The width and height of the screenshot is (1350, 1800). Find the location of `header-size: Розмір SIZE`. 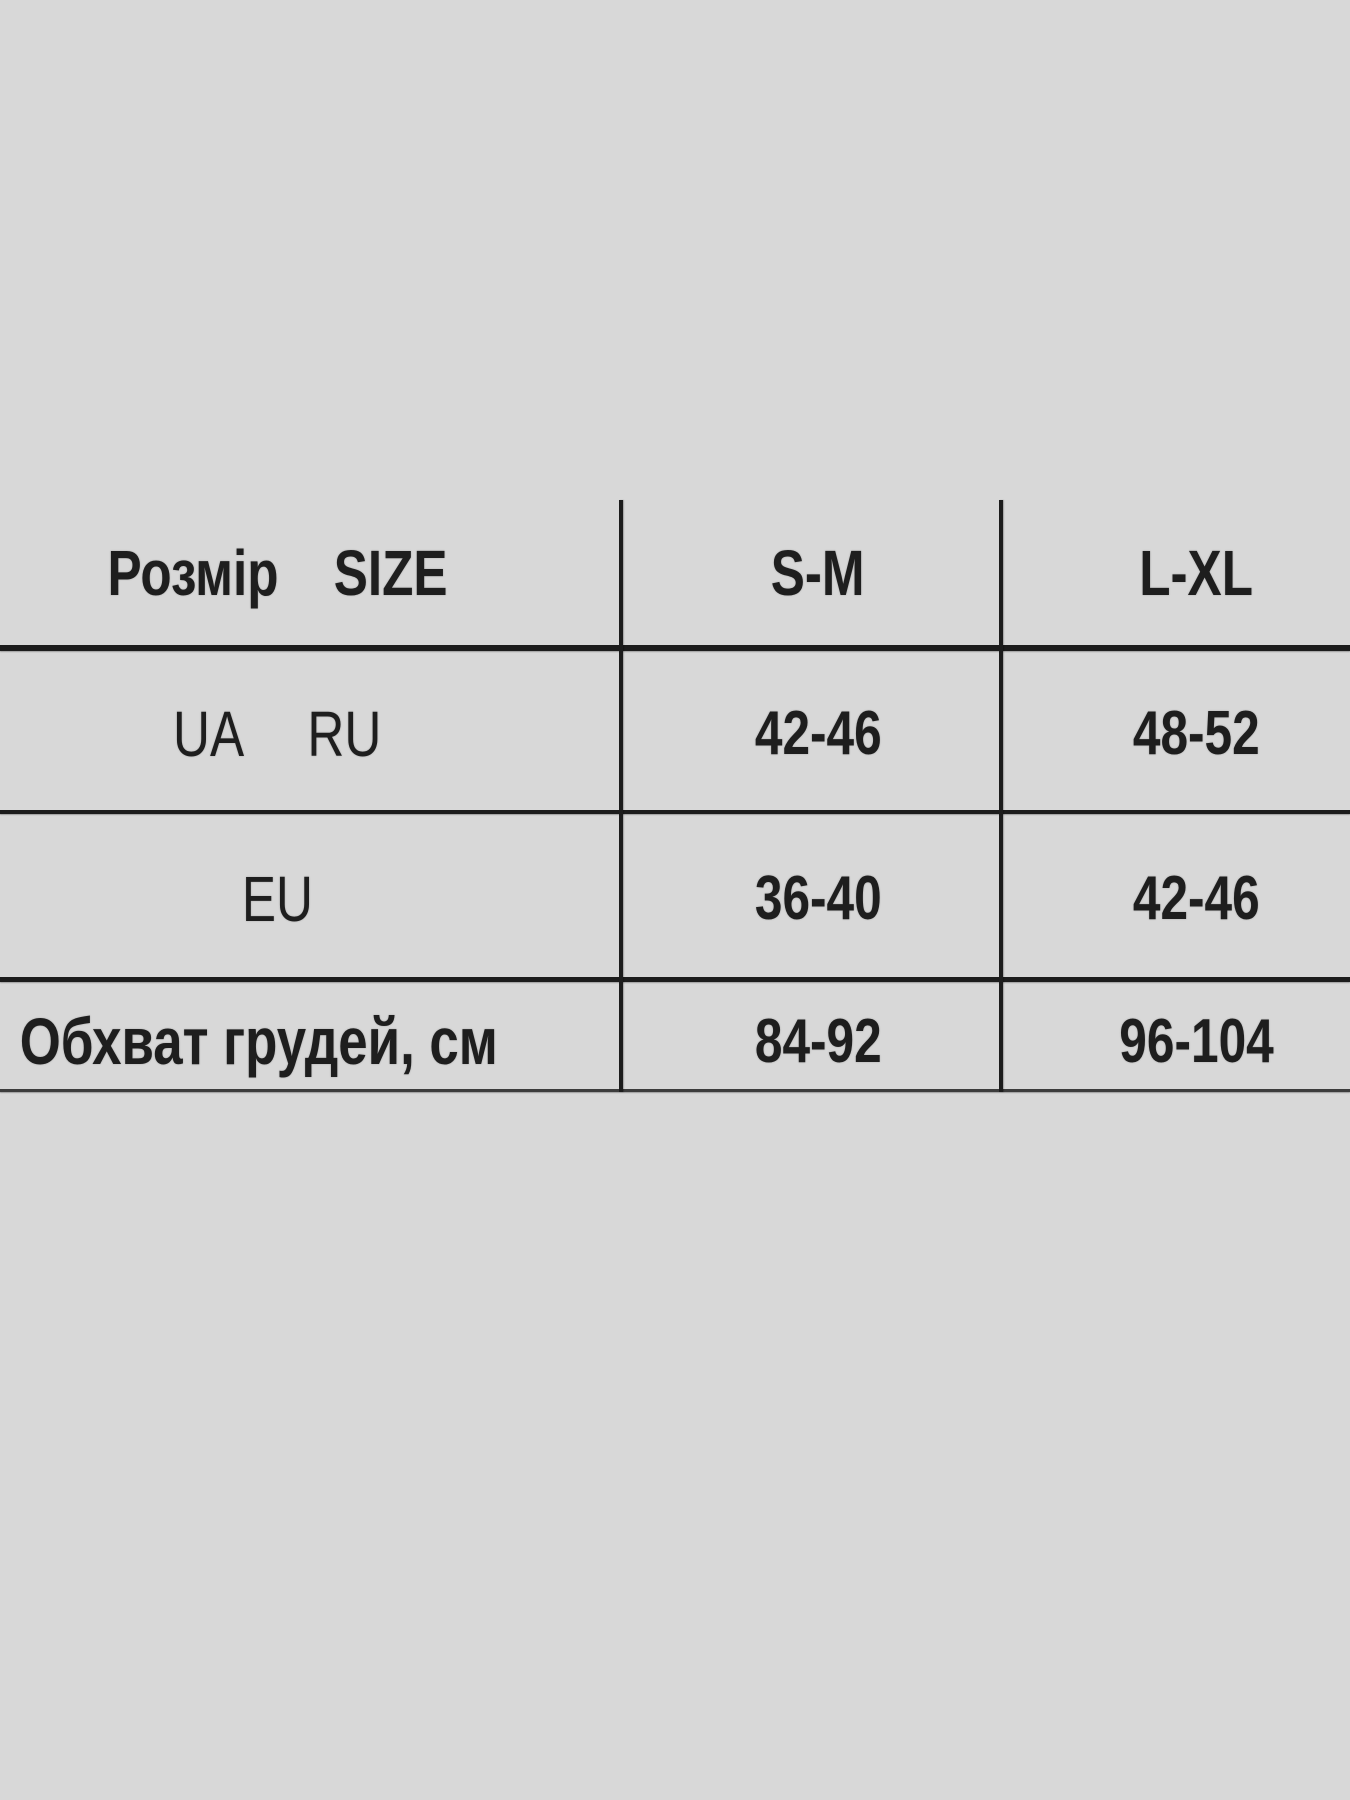

header-size: Розмір SIZE is located at coordinates (310, 572).